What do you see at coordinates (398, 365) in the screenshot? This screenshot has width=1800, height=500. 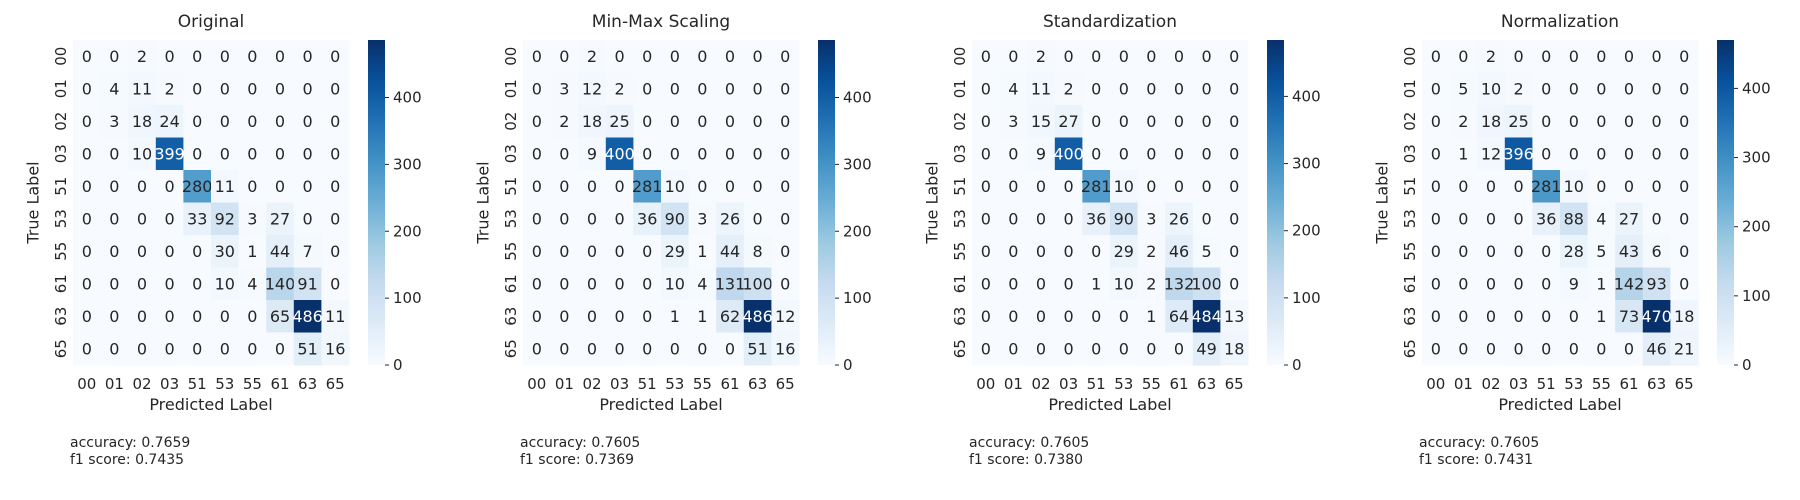 I see `colorbar-tick-label: 0` at bounding box center [398, 365].